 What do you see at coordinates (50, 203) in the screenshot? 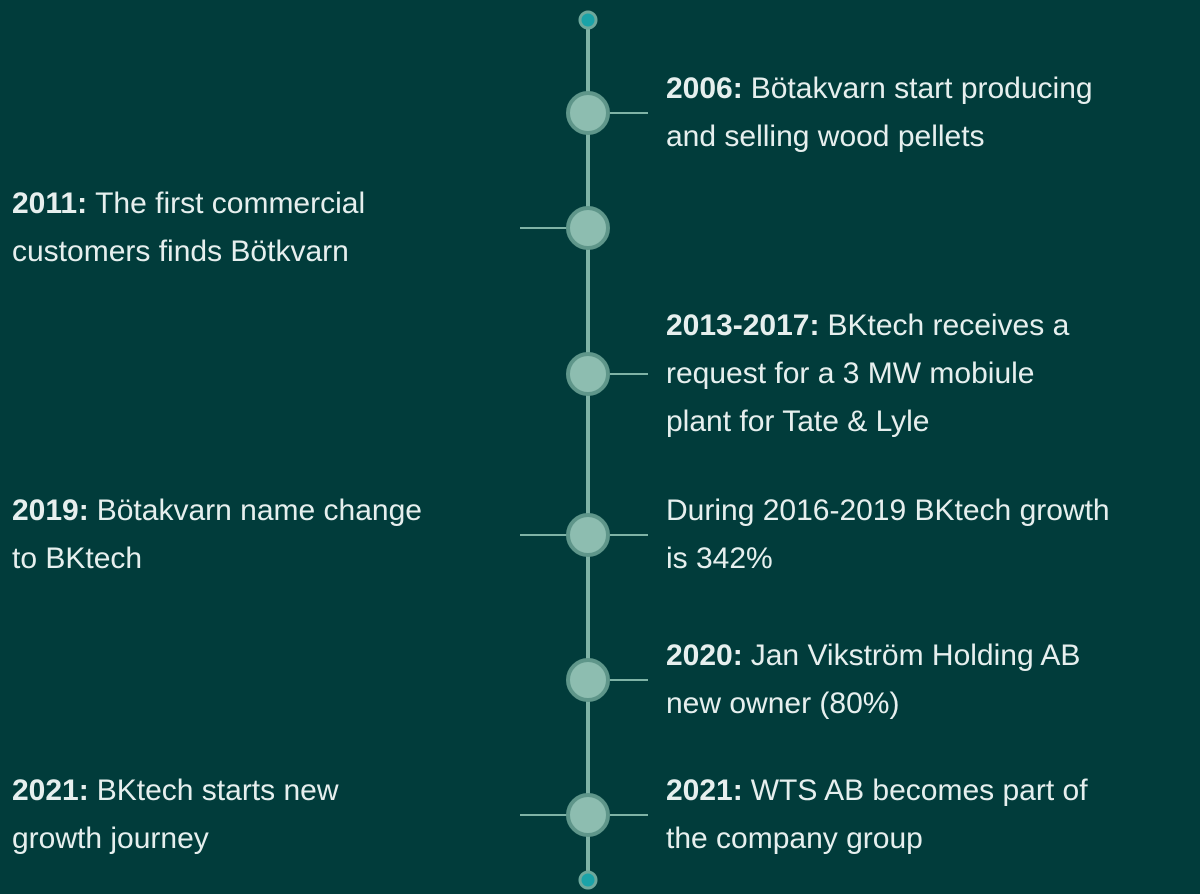
I see `event-year: 2011:` at bounding box center [50, 203].